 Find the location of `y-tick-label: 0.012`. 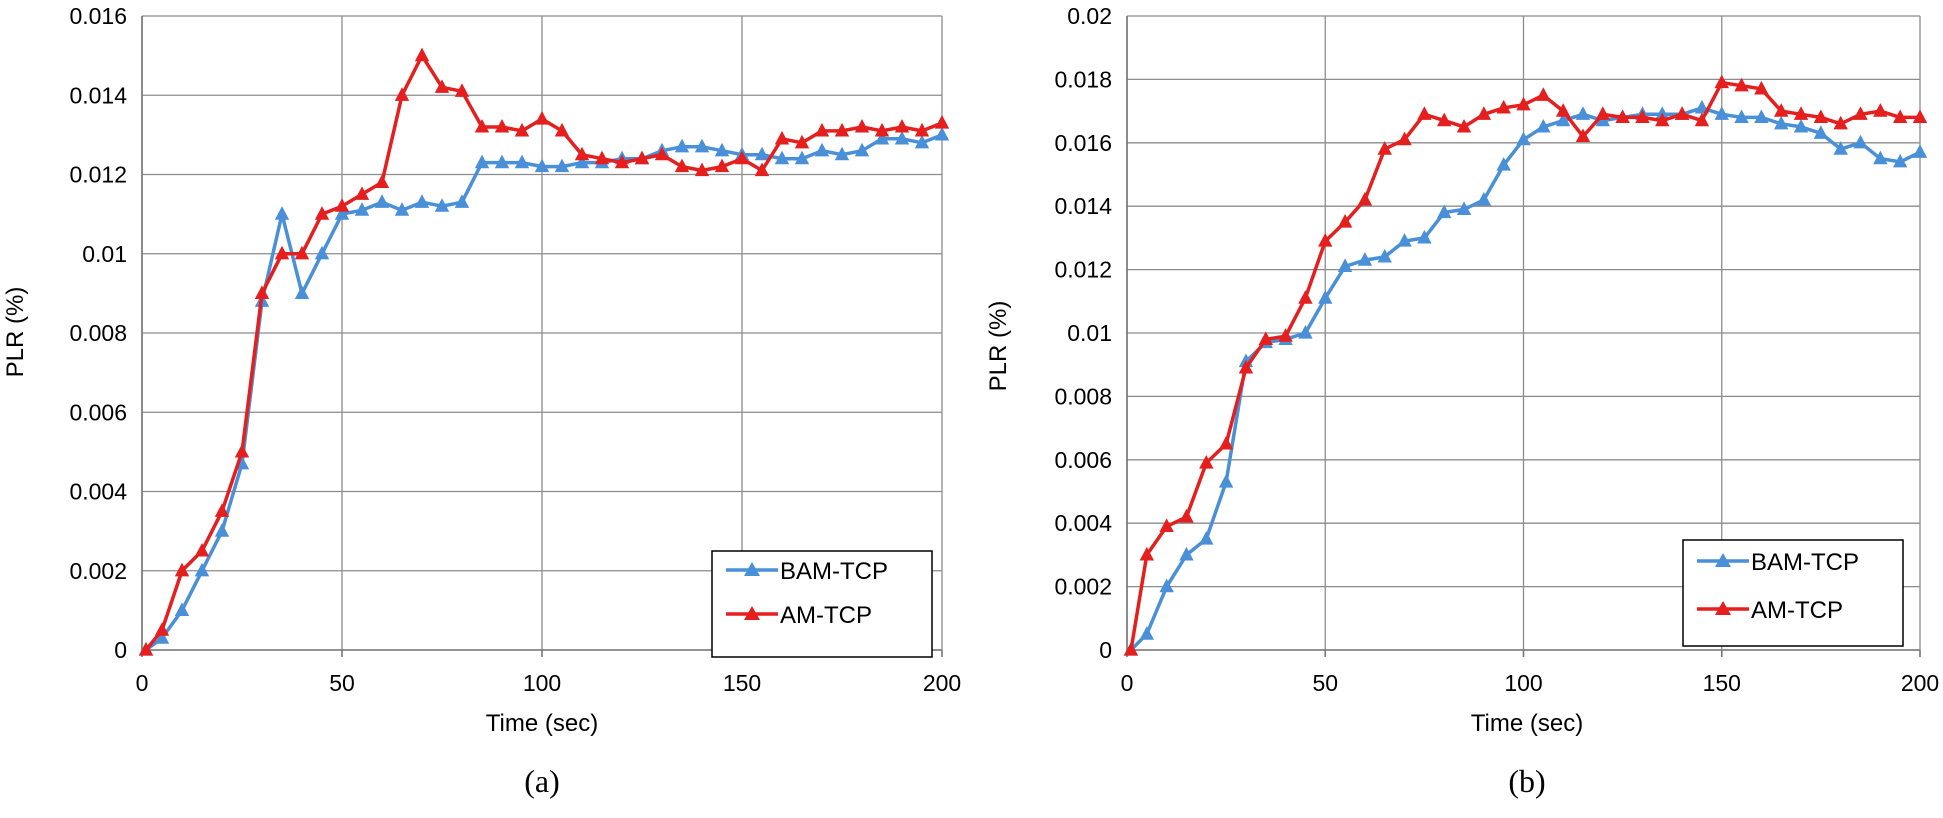

y-tick-label: 0.012 is located at coordinates (98, 175).